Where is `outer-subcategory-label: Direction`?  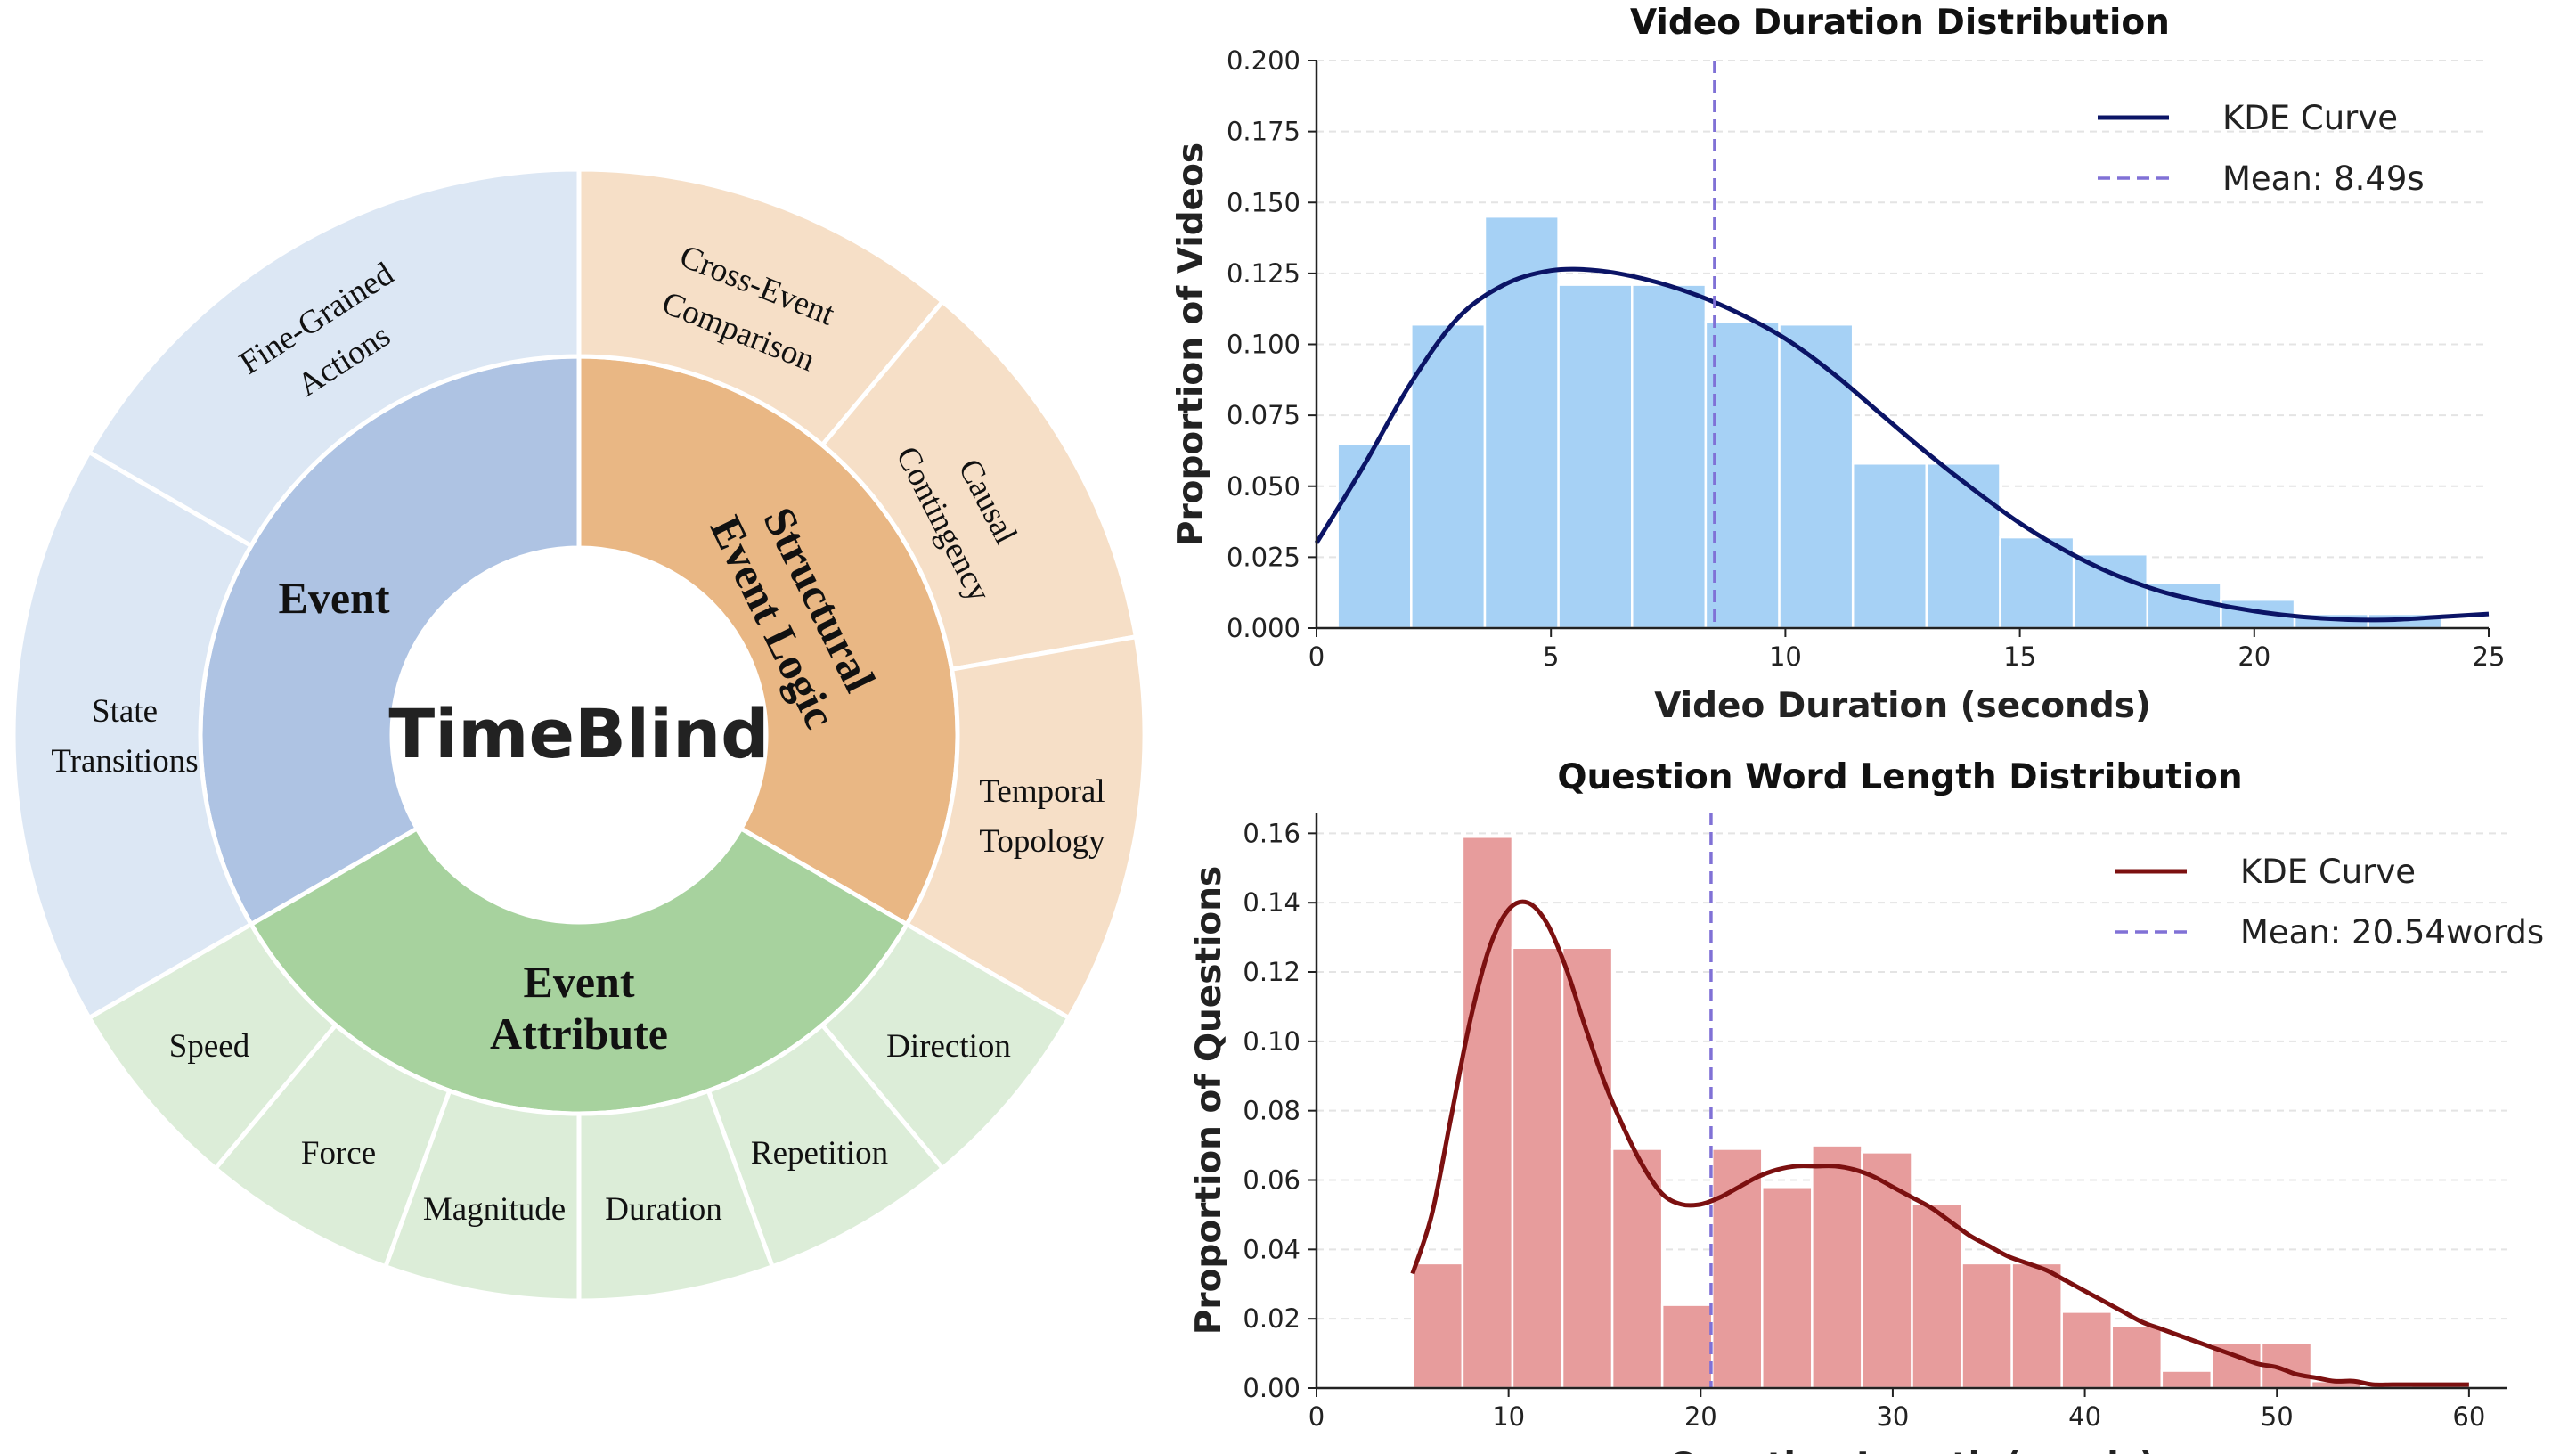
outer-subcategory-label: Direction is located at coordinates (949, 1046).